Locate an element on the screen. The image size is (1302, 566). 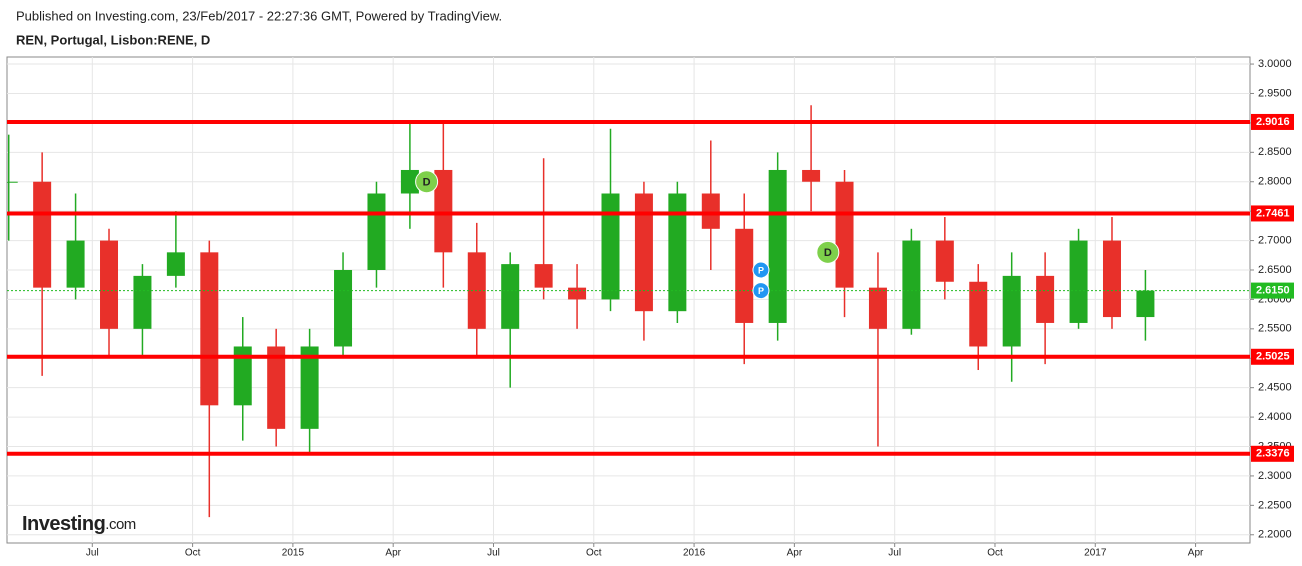
brand: Investing.com is located at coordinates (79, 524).